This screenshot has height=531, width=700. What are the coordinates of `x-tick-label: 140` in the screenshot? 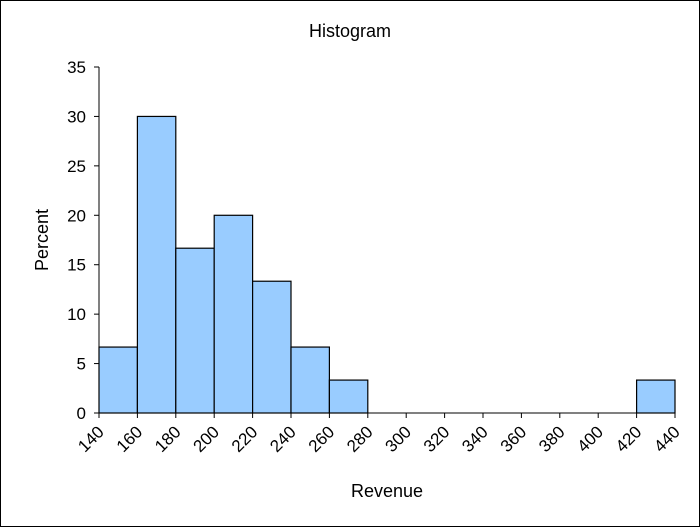 It's located at (90, 438).